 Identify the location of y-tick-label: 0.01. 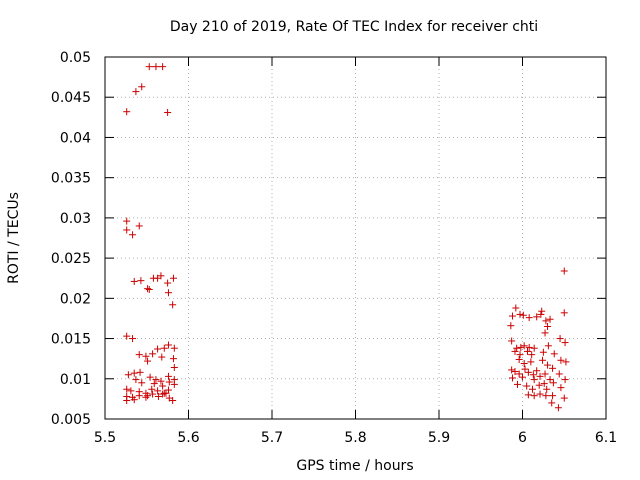
(75, 380).